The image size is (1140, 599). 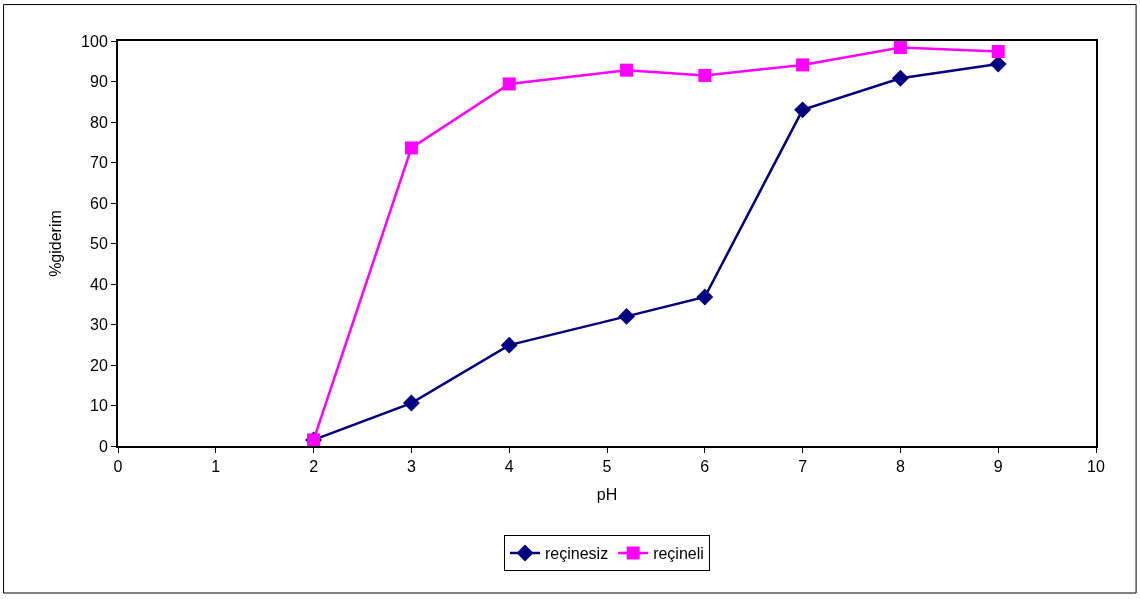 I want to click on x-tick-label: 10, so click(x=1096, y=467).